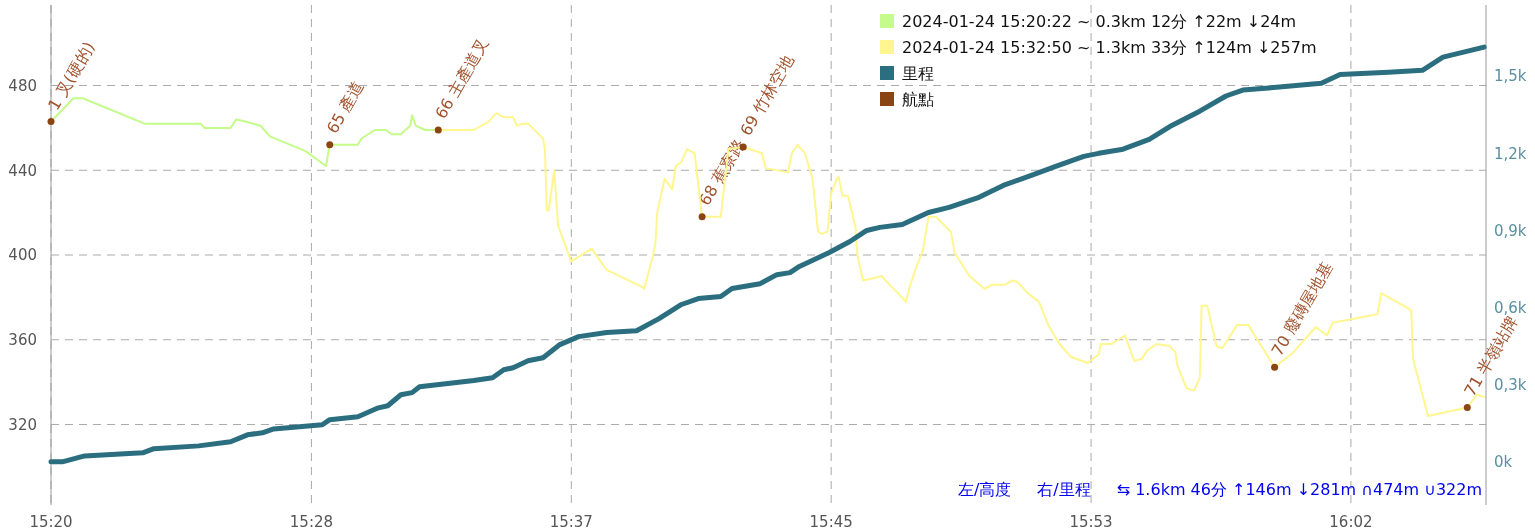  What do you see at coordinates (1510, 153) in the screenshot?
I see `y2-tick-label: 1,2k` at bounding box center [1510, 153].